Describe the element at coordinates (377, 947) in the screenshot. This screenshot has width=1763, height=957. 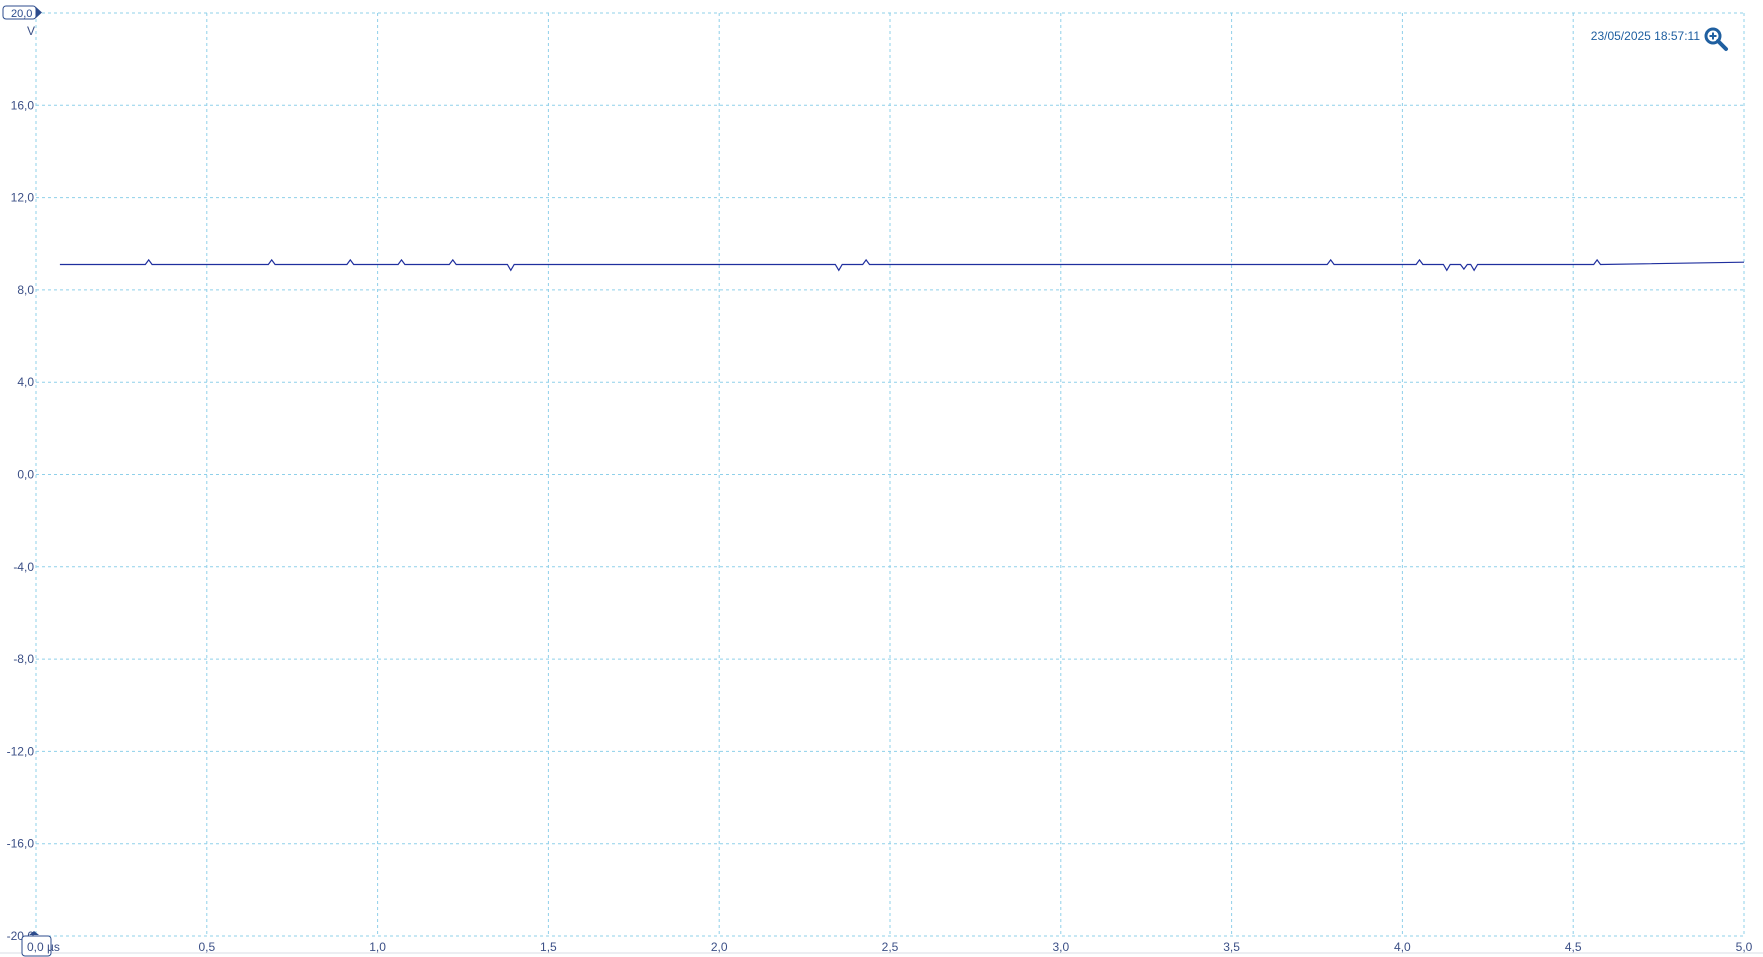
I see `x-tick-label: 1,0` at that location.